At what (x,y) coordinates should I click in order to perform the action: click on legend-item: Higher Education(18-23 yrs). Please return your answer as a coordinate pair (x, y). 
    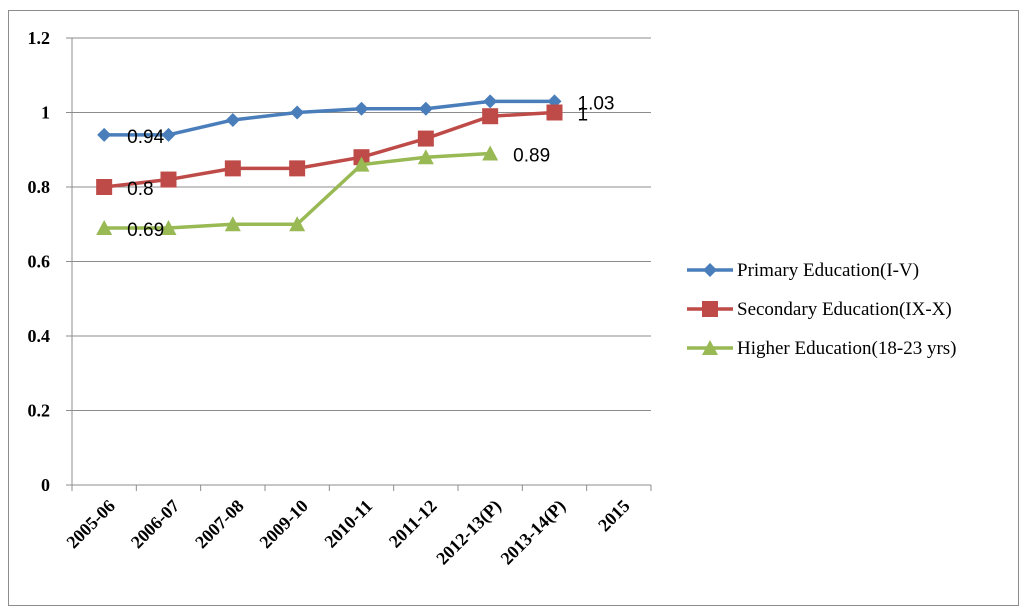
    Looking at the image, I should click on (822, 348).